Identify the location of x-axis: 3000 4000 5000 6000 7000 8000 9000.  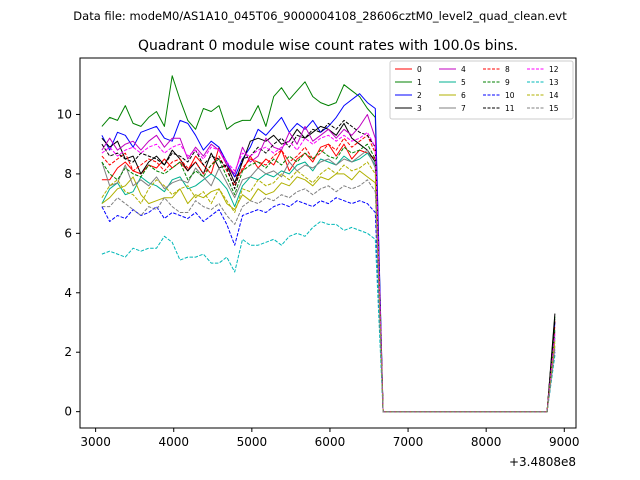
(330, 438).